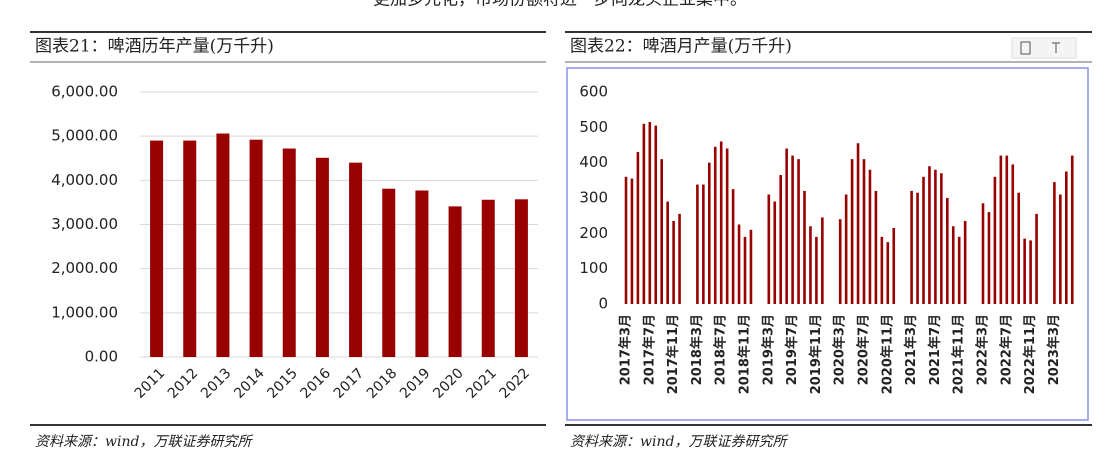  I want to click on toolbar, so click(1044, 48).